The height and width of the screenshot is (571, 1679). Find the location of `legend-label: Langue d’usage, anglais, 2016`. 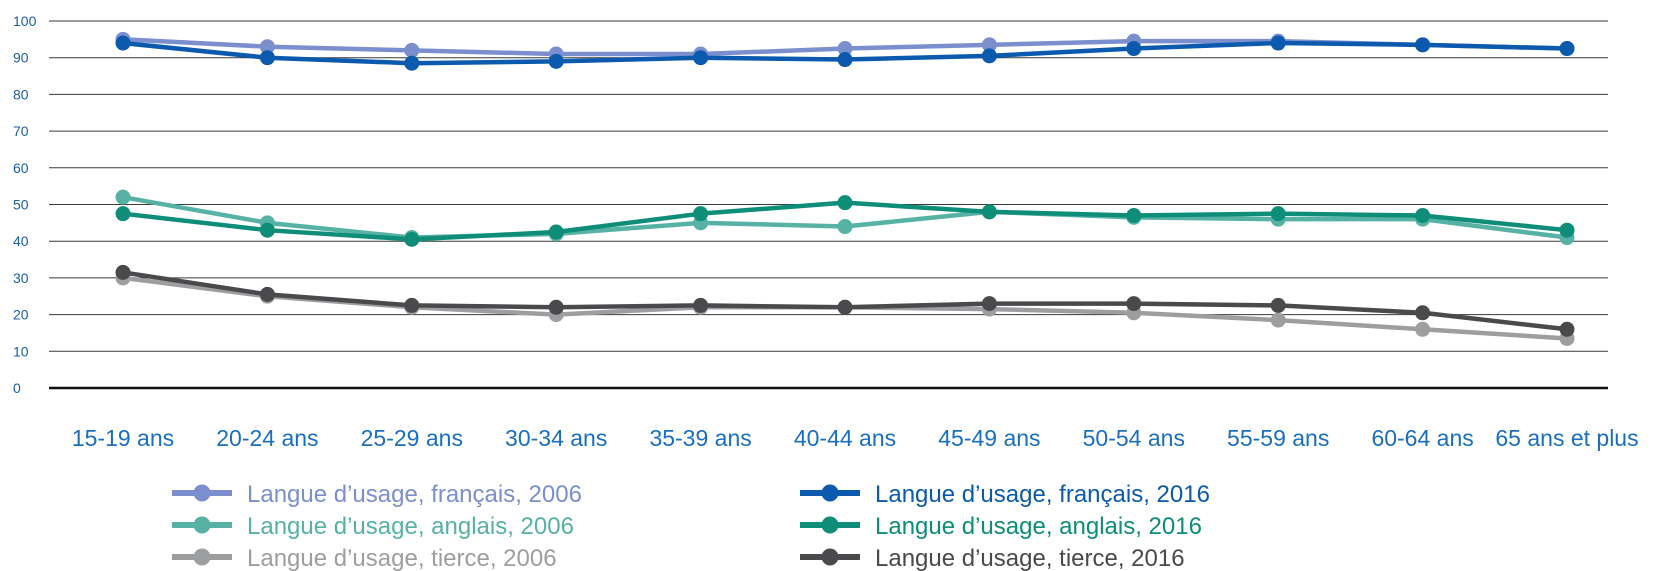

legend-label: Langue d’usage, anglais, 2016 is located at coordinates (1038, 526).